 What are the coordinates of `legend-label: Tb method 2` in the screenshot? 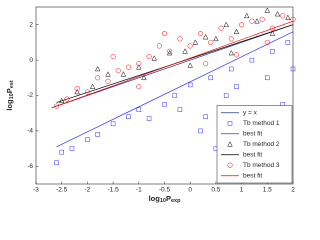 It's located at (261, 144).